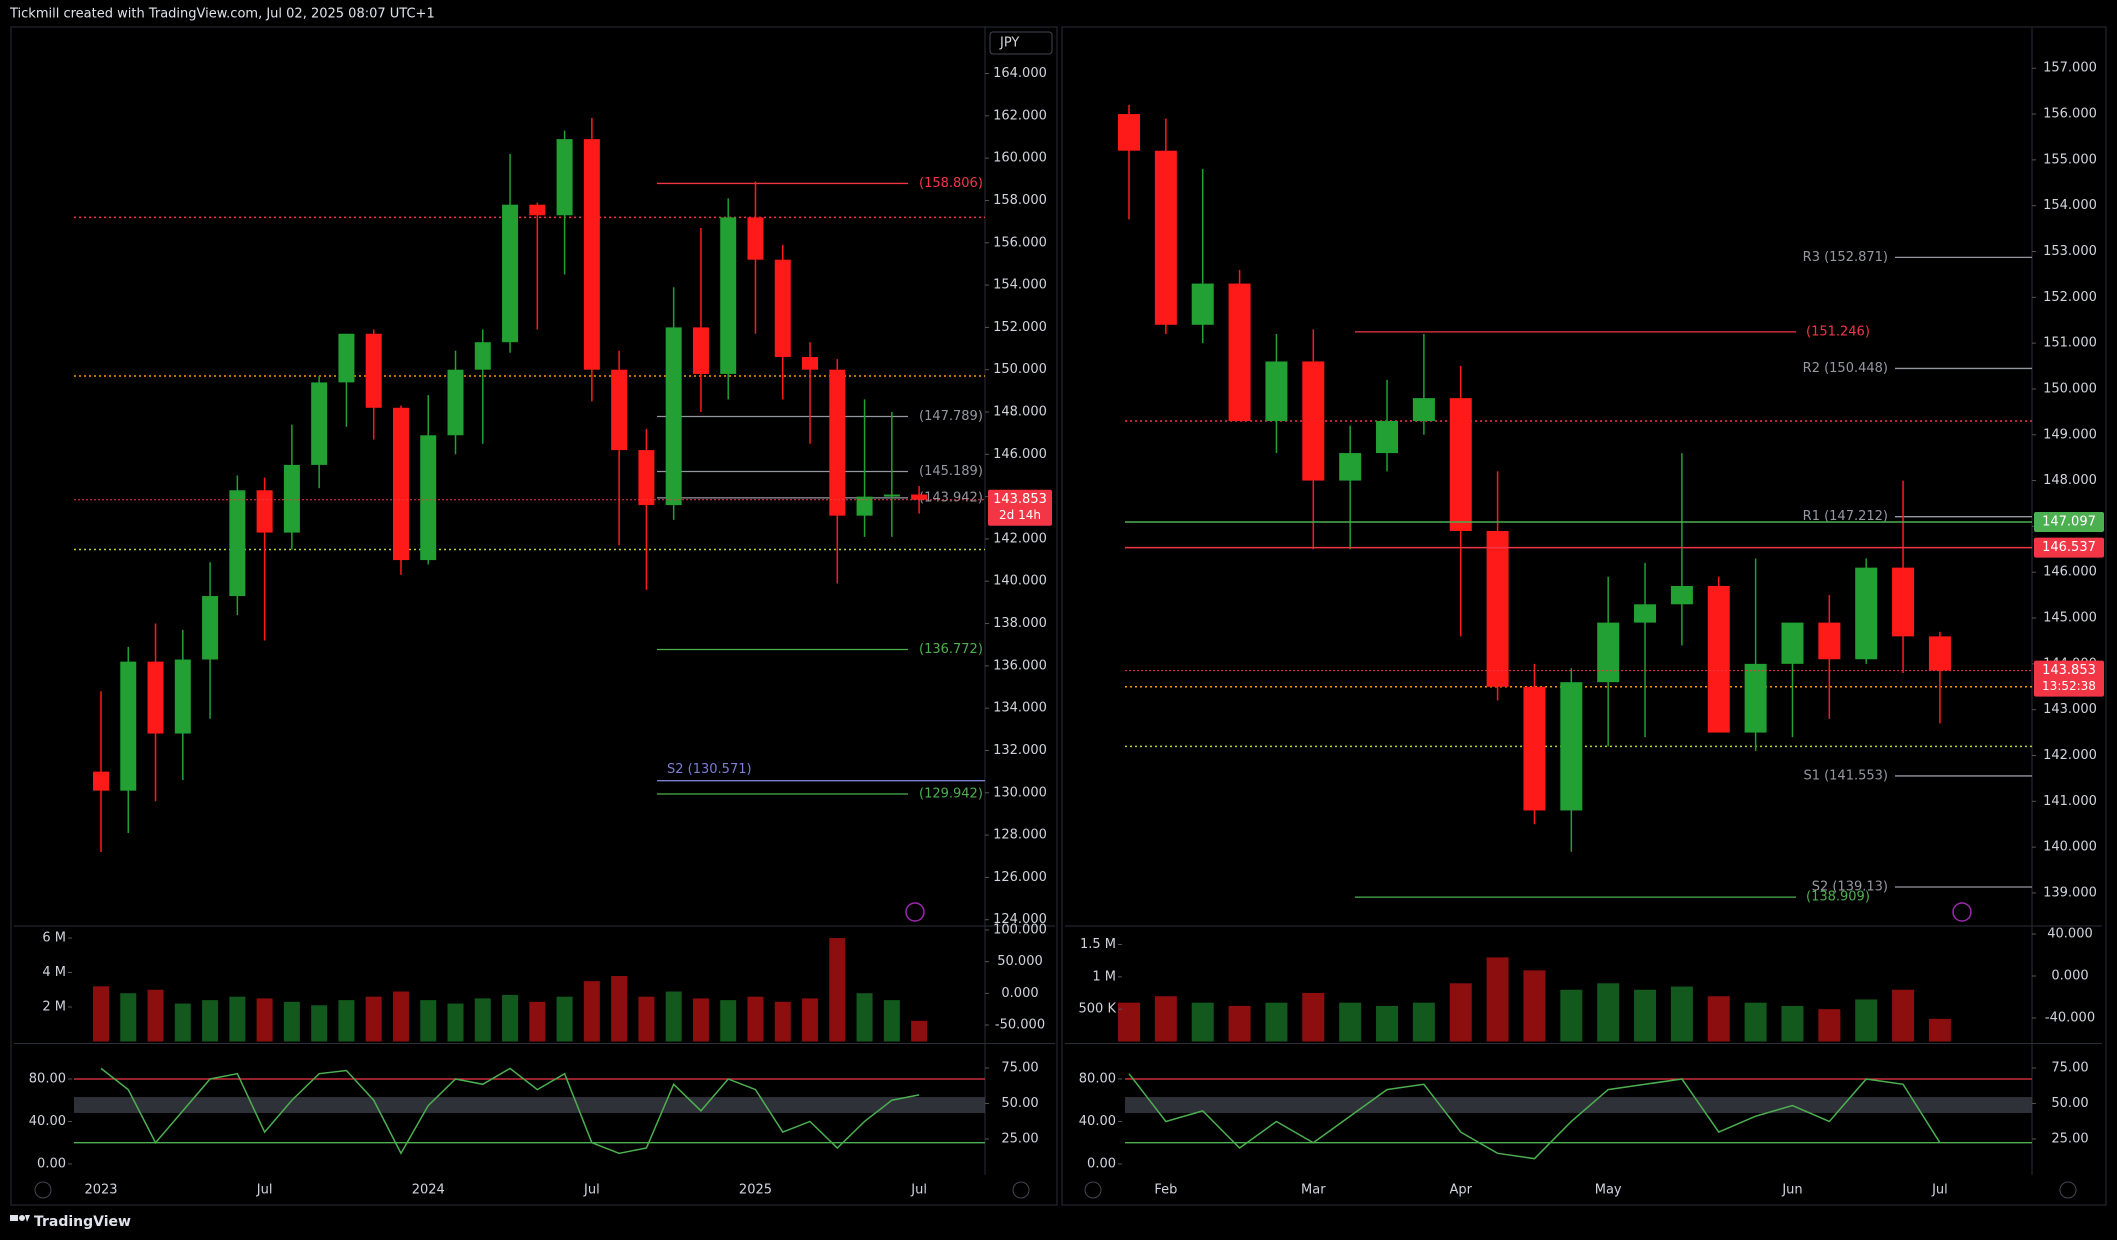 The height and width of the screenshot is (1240, 2117). Describe the element at coordinates (951, 497) in the screenshot. I see `level-label: (143.942)` at that location.